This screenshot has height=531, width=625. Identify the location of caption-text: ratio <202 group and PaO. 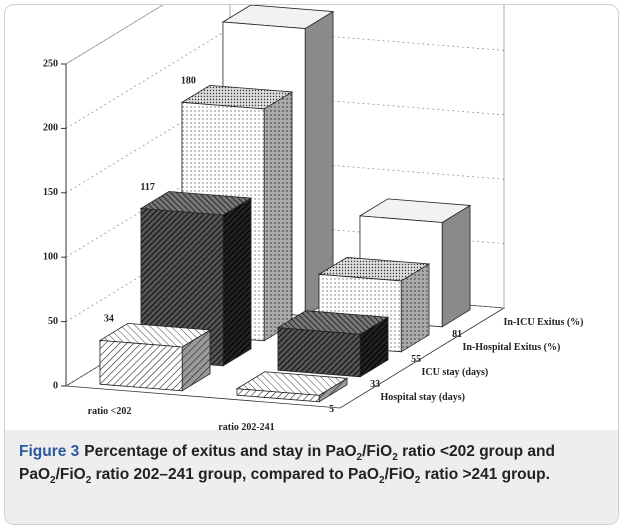
(287, 463).